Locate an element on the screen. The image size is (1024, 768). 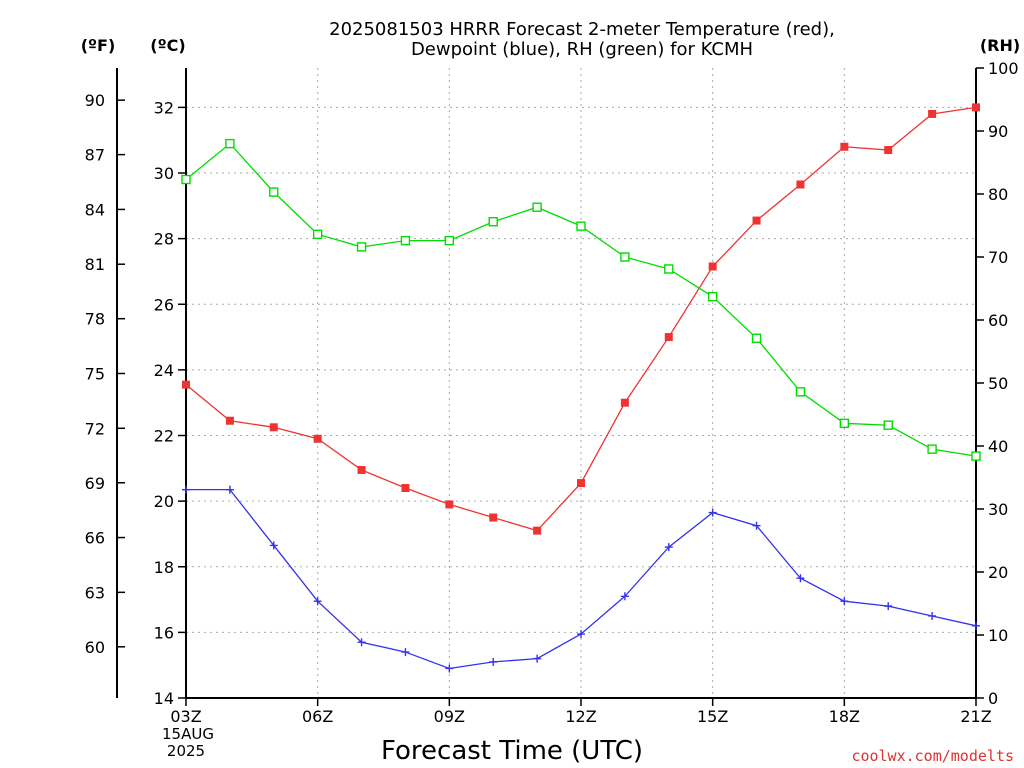
rh-tick-label: 50 is located at coordinates (998, 383).